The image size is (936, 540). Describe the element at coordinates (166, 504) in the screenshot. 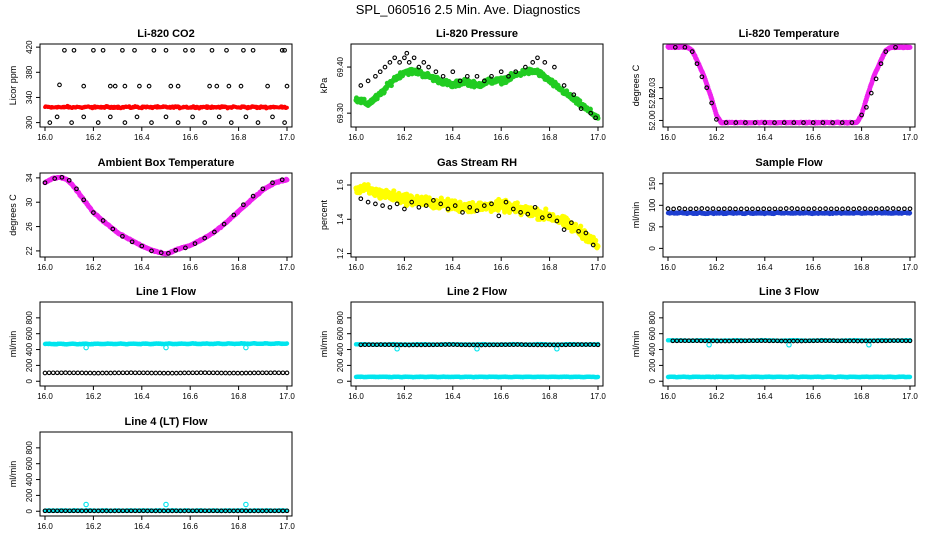

I see `series-l4_cyan_out` at that location.